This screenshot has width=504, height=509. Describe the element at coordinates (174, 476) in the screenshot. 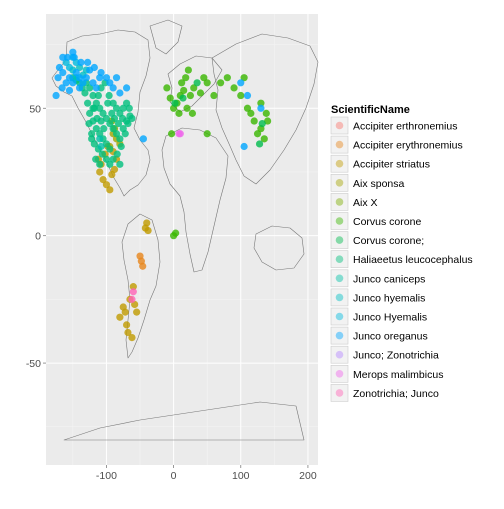

I see `x-tick-label: 0` at that location.